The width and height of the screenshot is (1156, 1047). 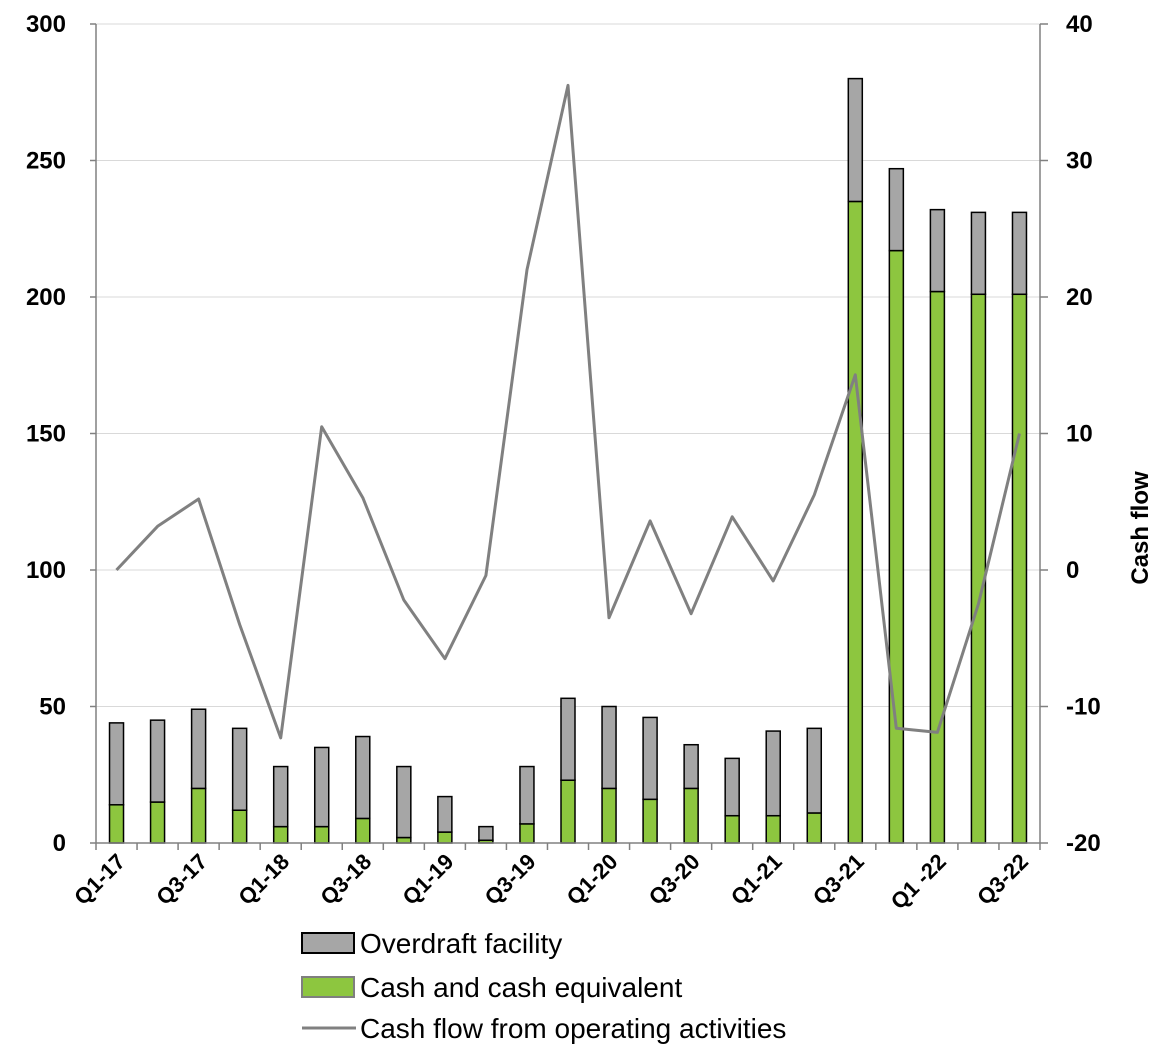 I want to click on x-tick-label: Q3-21, so click(x=838, y=879).